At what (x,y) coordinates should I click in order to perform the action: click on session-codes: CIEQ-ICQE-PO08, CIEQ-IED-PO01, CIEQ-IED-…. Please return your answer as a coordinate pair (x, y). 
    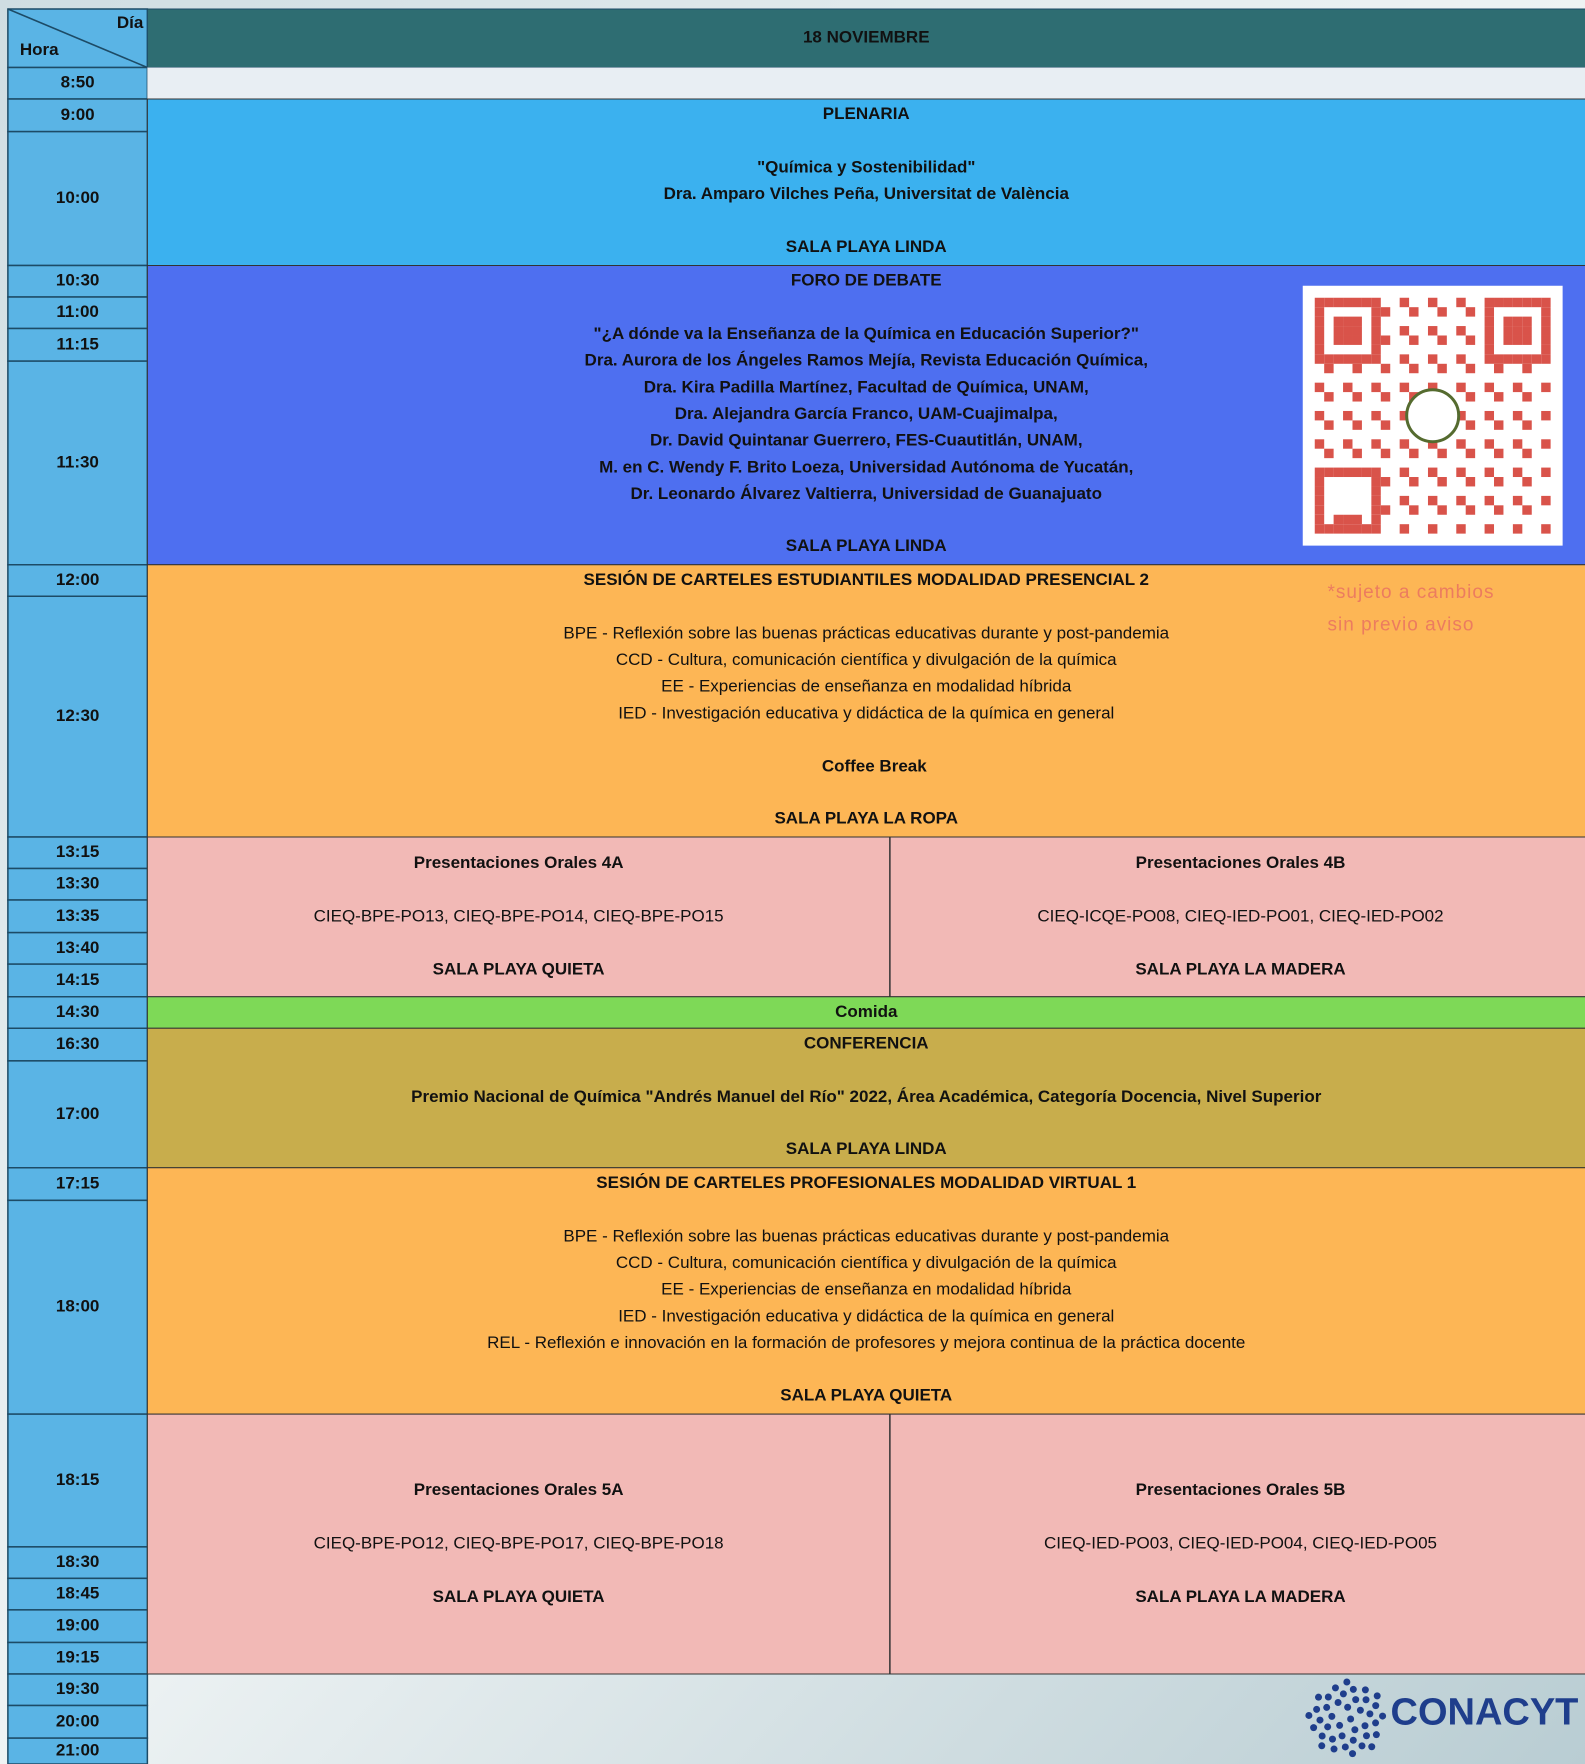
    Looking at the image, I should click on (1240, 915).